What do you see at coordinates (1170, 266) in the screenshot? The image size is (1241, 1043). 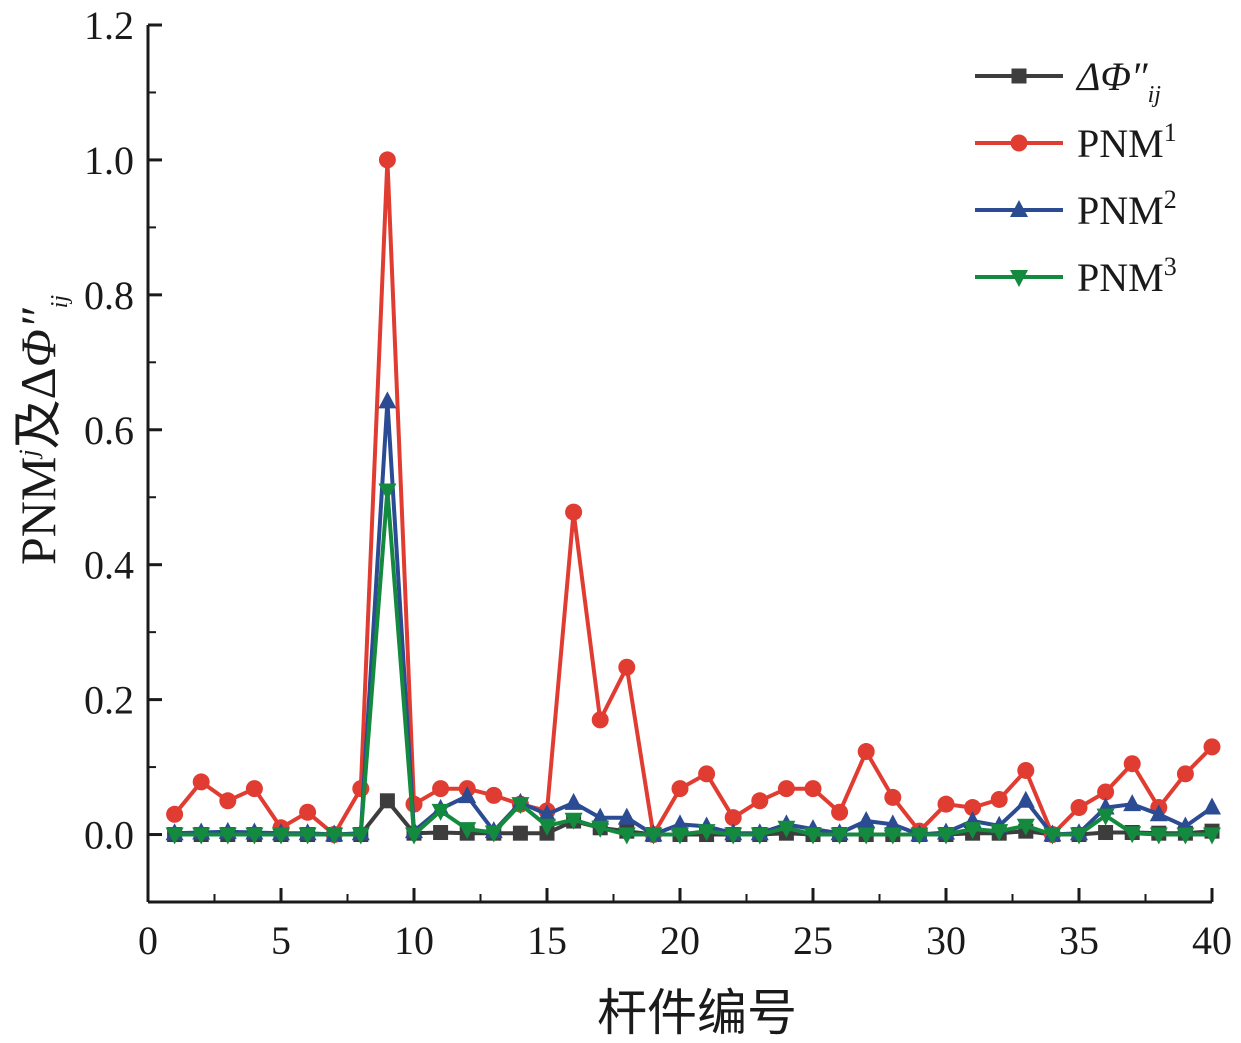 I see `legend-label-sup: 3` at bounding box center [1170, 266].